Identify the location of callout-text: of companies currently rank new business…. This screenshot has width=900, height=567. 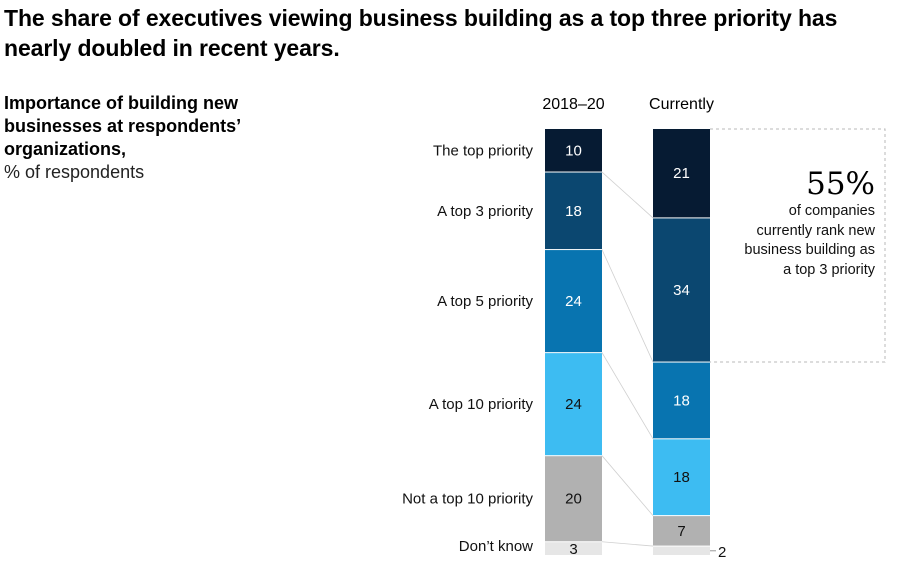
(809, 240).